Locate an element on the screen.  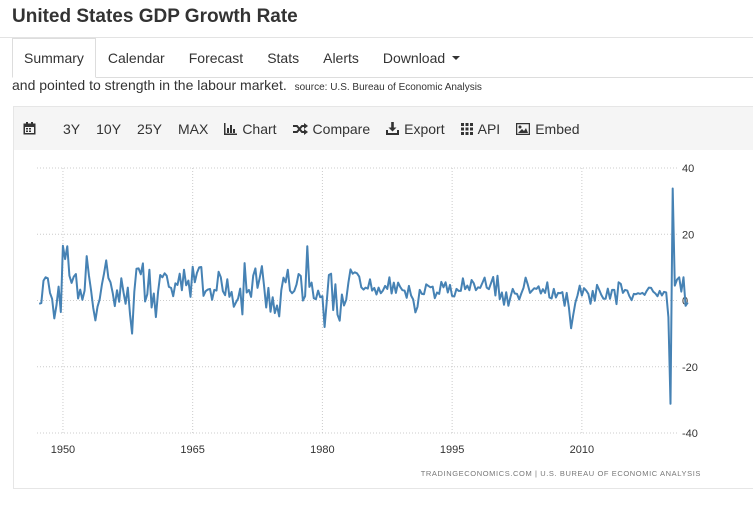
image-icon is located at coordinates (523, 128).